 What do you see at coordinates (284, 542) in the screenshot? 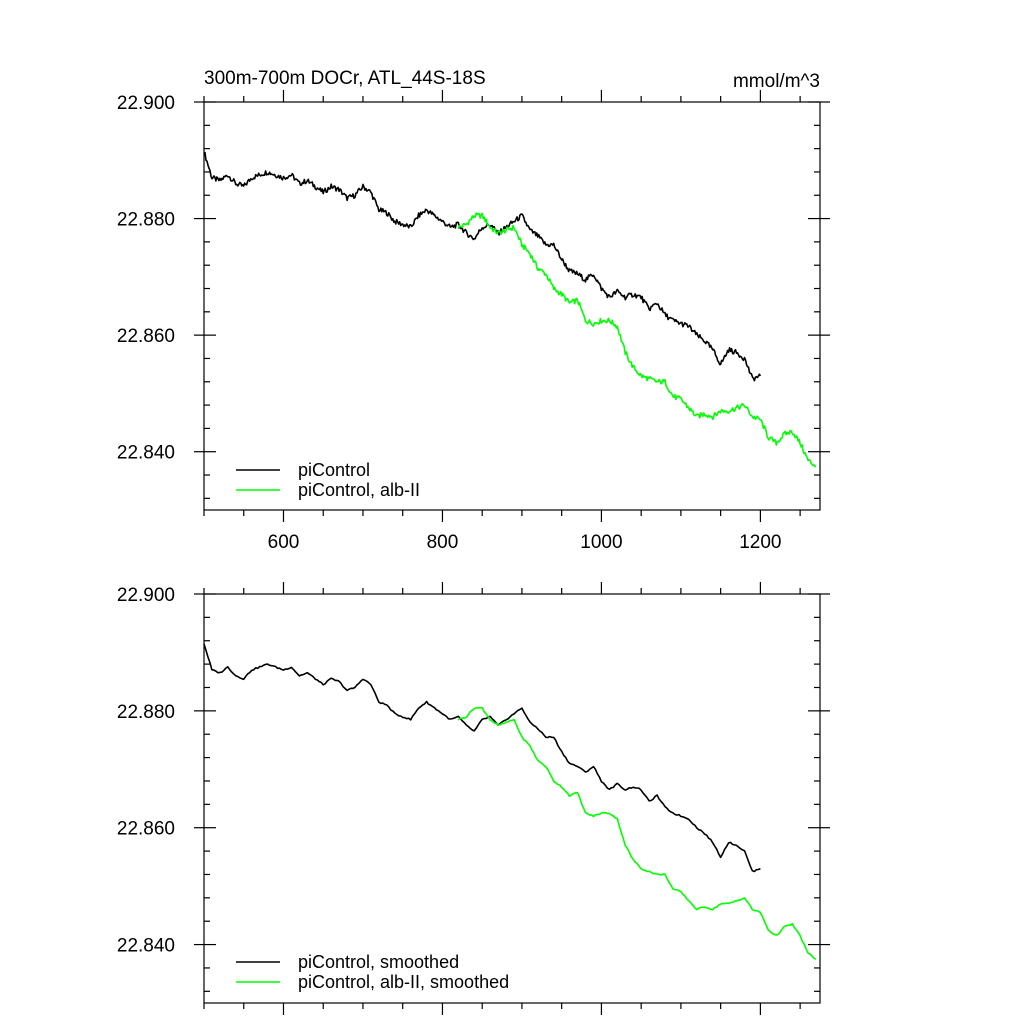
I see `x-tick-label: 600` at bounding box center [284, 542].